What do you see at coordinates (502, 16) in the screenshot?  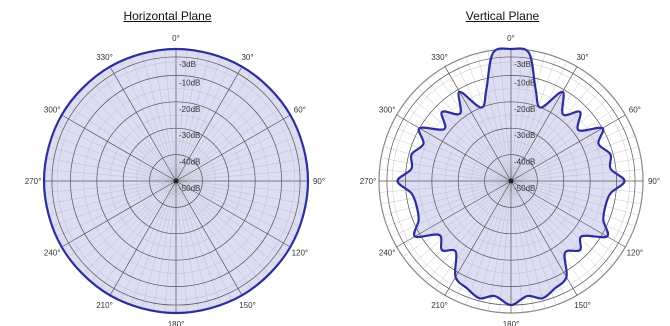 I see `chart-title: Vertical Plane` at bounding box center [502, 16].